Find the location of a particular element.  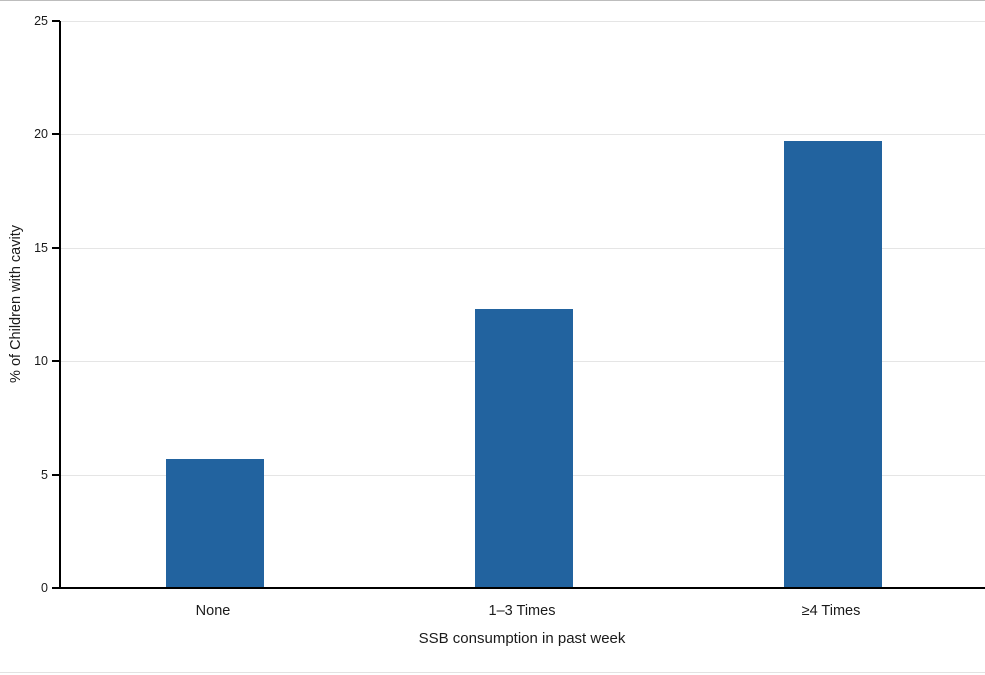

bottom-border-line is located at coordinates (492, 672).